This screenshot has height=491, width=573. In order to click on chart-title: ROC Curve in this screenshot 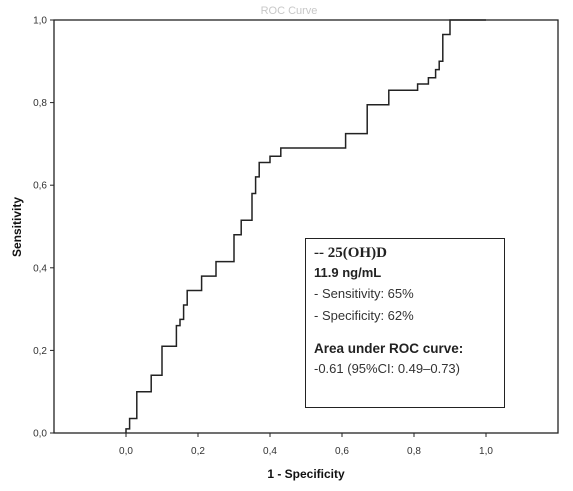, I will do `click(289, 11)`.